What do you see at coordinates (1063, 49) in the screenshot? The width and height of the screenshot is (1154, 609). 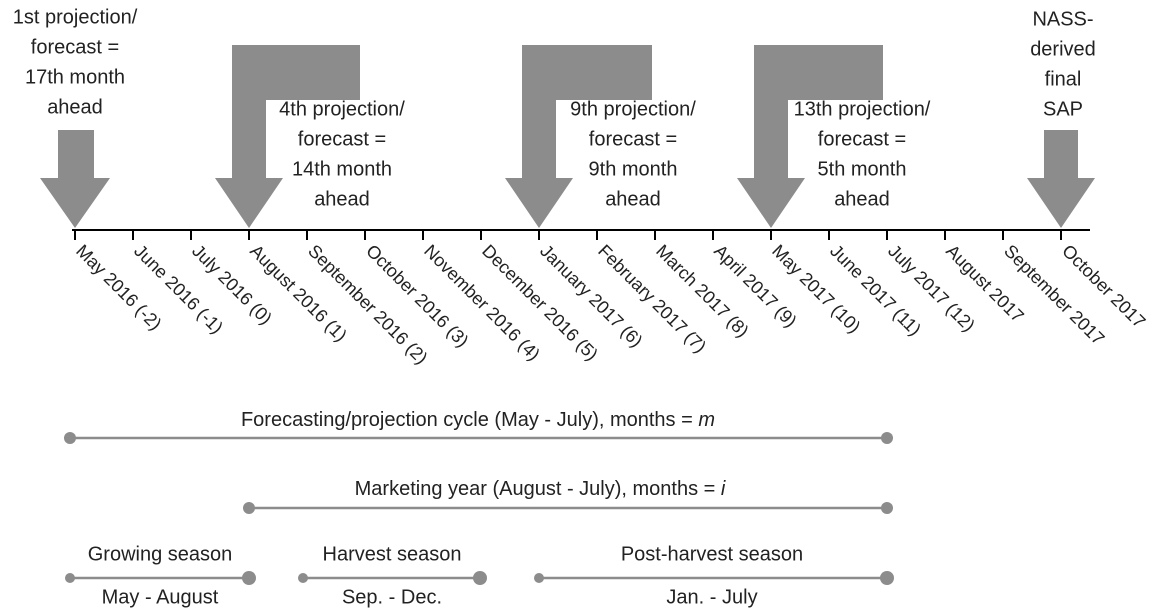 I see `callout-line: derived` at bounding box center [1063, 49].